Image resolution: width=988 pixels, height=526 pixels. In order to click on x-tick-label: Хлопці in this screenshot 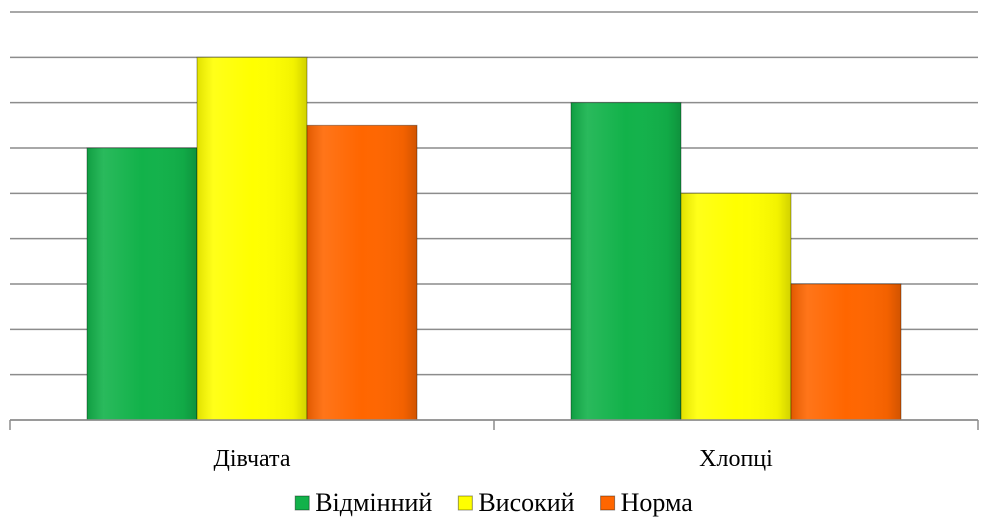, I will do `click(736, 459)`.